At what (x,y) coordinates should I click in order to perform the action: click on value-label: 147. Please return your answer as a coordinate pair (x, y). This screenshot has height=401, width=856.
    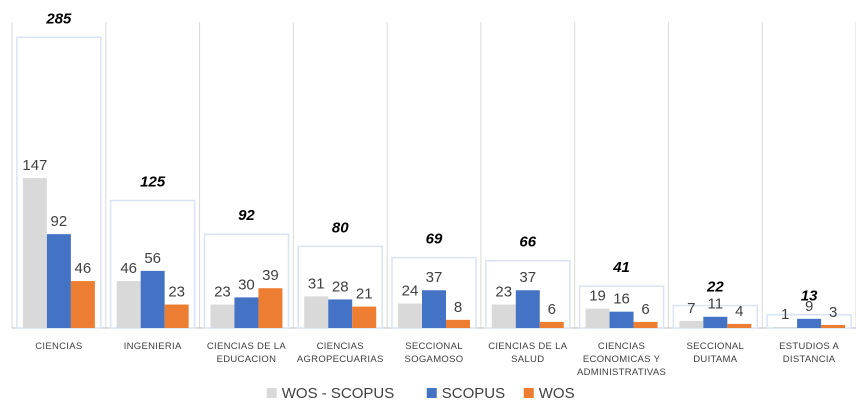
    Looking at the image, I should click on (34, 165).